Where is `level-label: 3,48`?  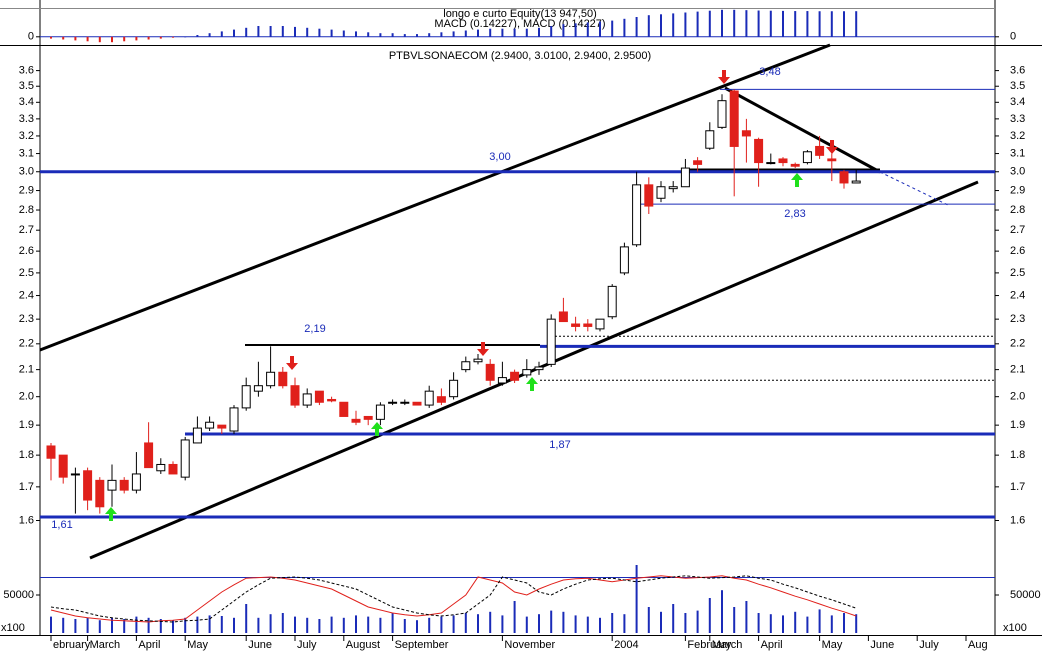
level-label: 3,48 is located at coordinates (769, 72).